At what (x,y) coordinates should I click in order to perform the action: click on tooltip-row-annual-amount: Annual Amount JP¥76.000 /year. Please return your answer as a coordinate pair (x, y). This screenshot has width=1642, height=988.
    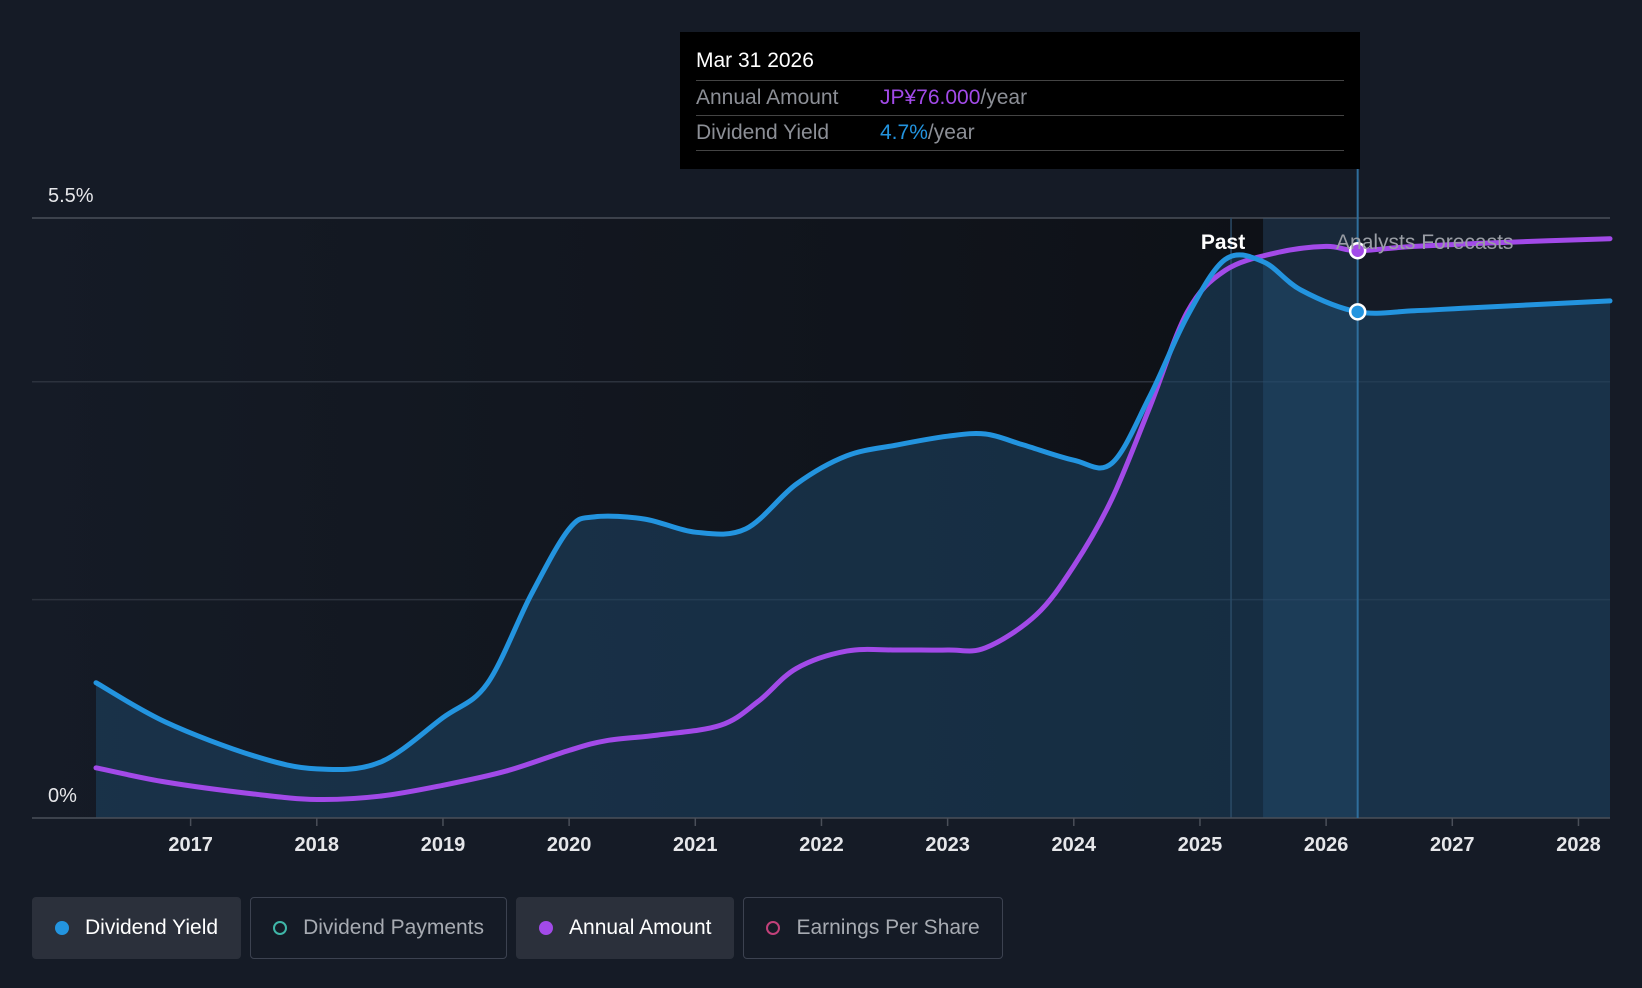
    Looking at the image, I should click on (1020, 98).